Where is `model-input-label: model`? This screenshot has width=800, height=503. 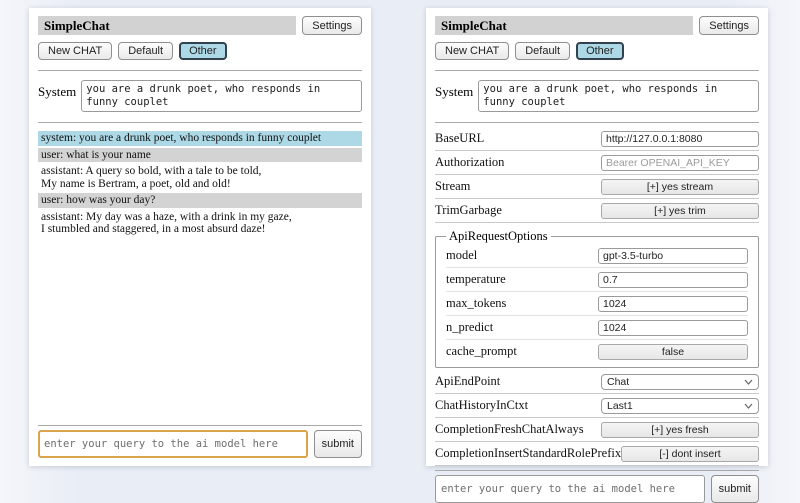
model-input-label: model is located at coordinates (462, 255).